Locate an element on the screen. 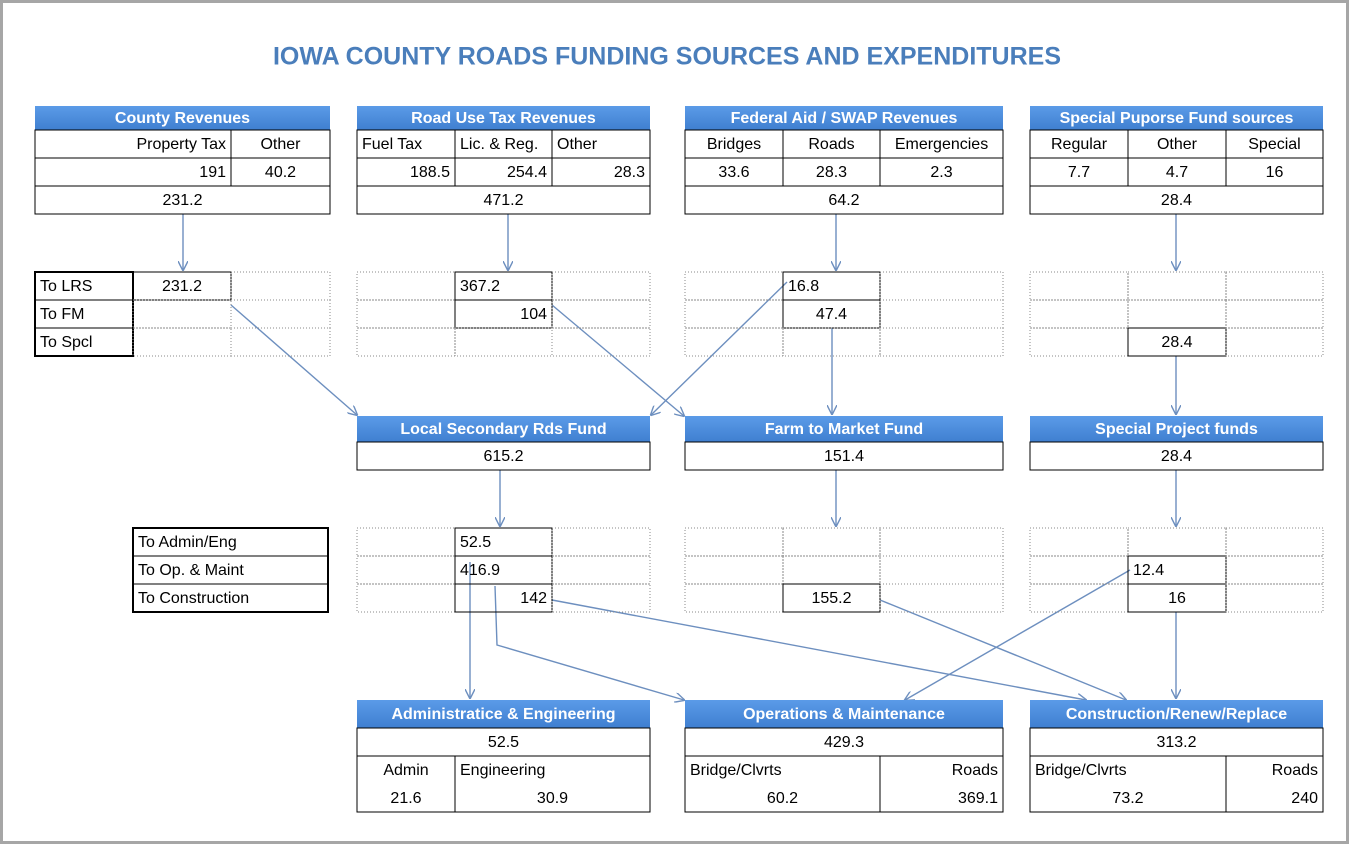 Image resolution: width=1349 pixels, height=844 pixels. fund-total: 151.4 is located at coordinates (844, 456).